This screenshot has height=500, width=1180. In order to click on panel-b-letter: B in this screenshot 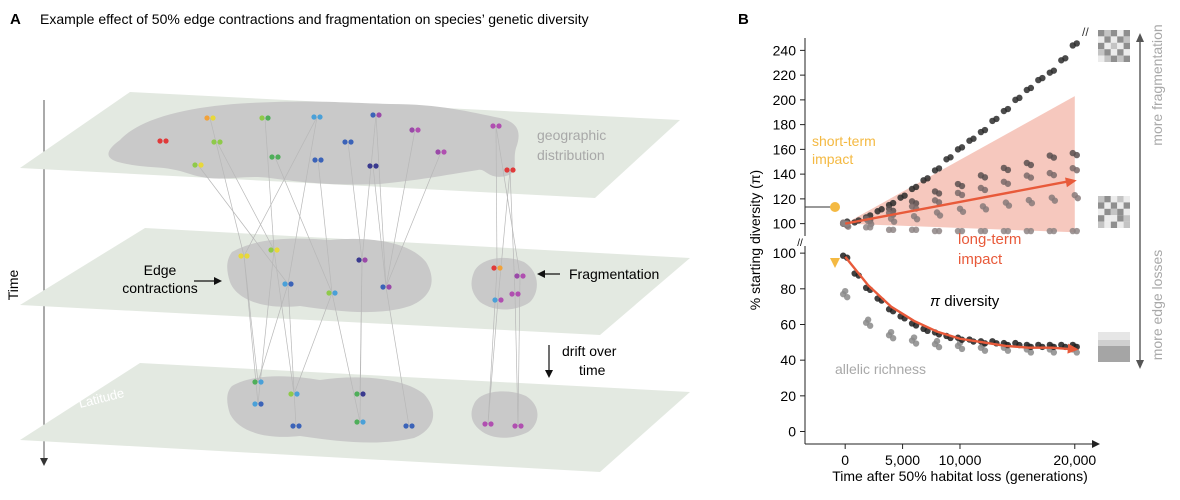, I will do `click(743, 19)`.